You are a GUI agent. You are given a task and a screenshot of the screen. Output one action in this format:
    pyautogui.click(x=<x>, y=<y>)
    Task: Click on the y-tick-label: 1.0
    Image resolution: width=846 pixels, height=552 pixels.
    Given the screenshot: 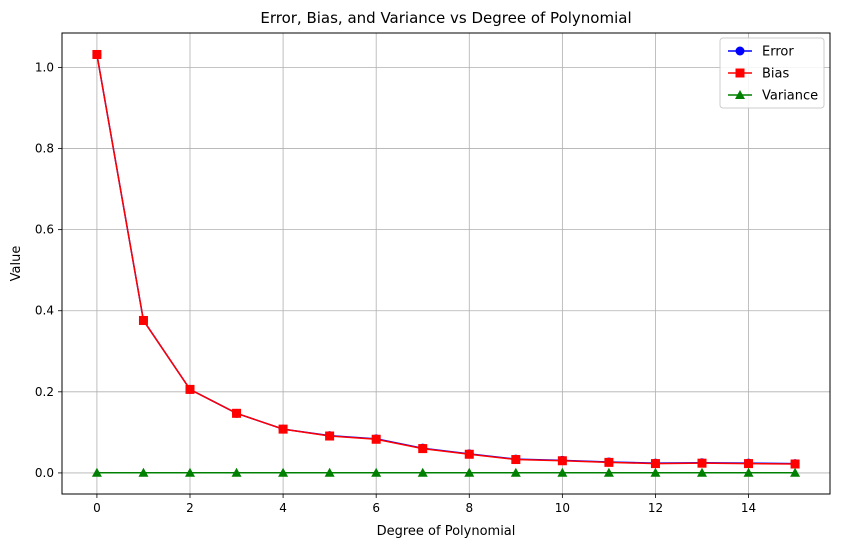 What is the action you would take?
    pyautogui.click(x=44, y=67)
    